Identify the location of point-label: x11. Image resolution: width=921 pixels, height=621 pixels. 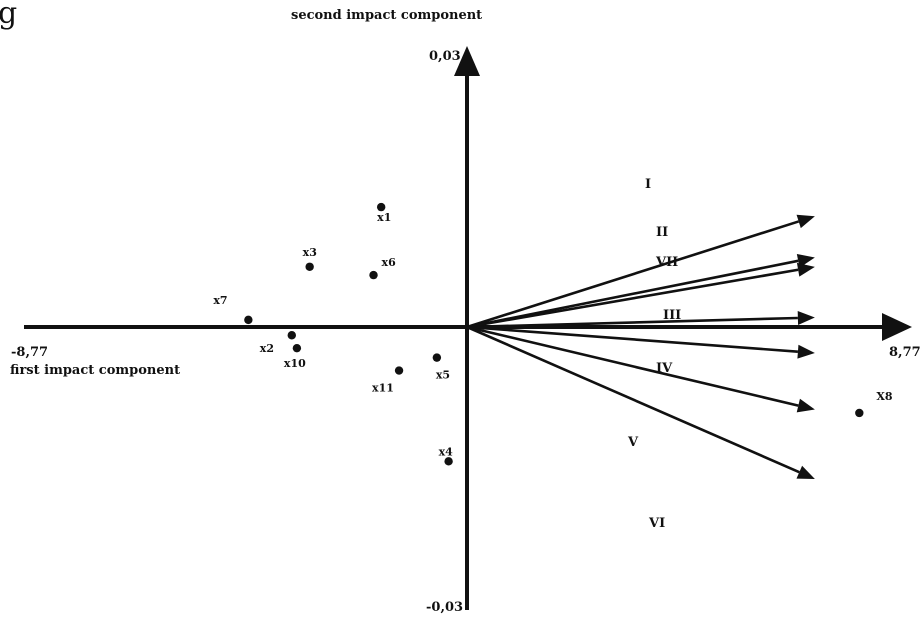
(383, 388).